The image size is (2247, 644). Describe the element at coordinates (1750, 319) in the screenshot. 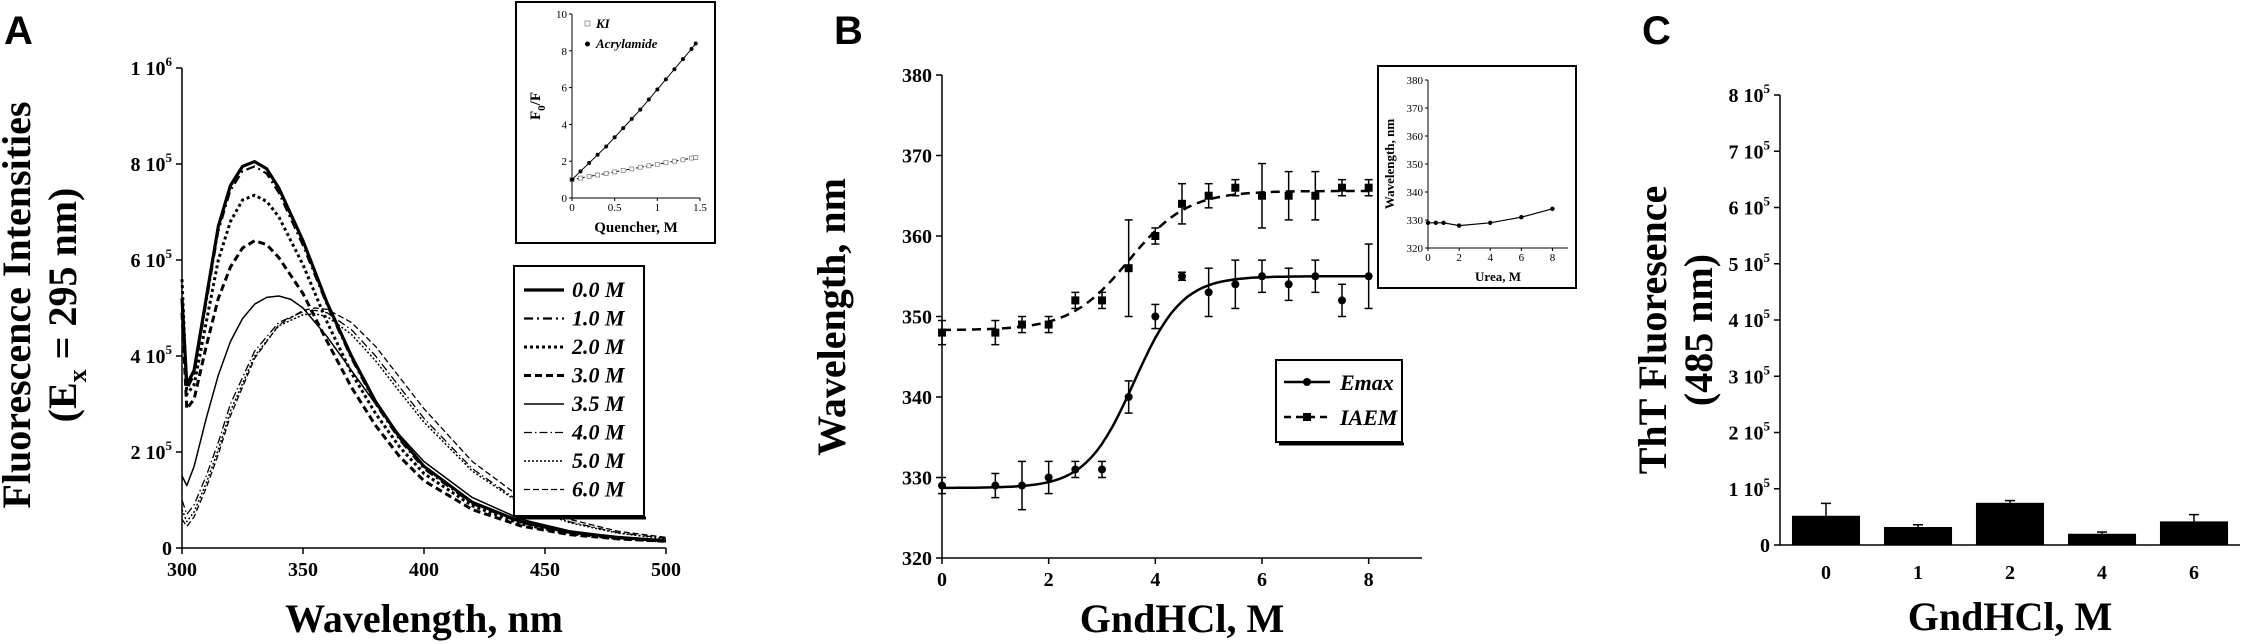

I see `c-y-tick-label: 4 105` at that location.